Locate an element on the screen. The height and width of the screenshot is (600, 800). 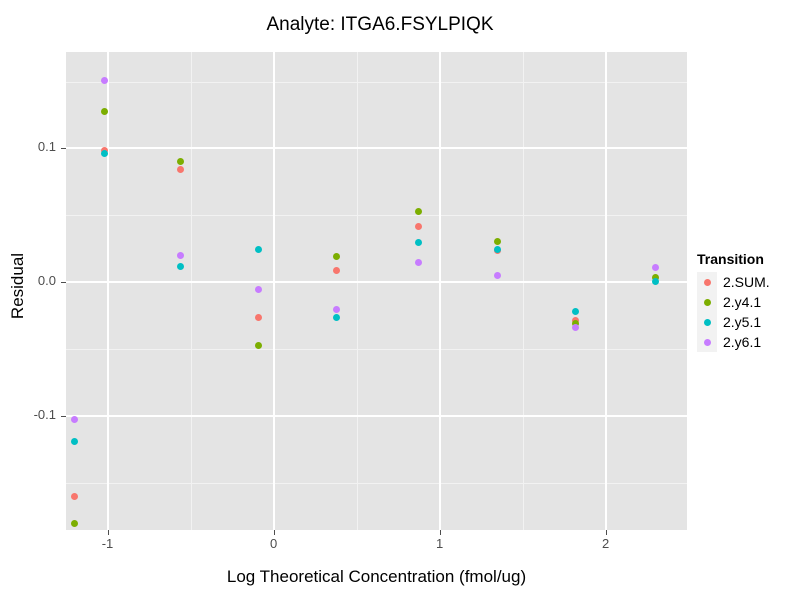
y-axis-tick-label: 0.1 is located at coordinates (46, 147).